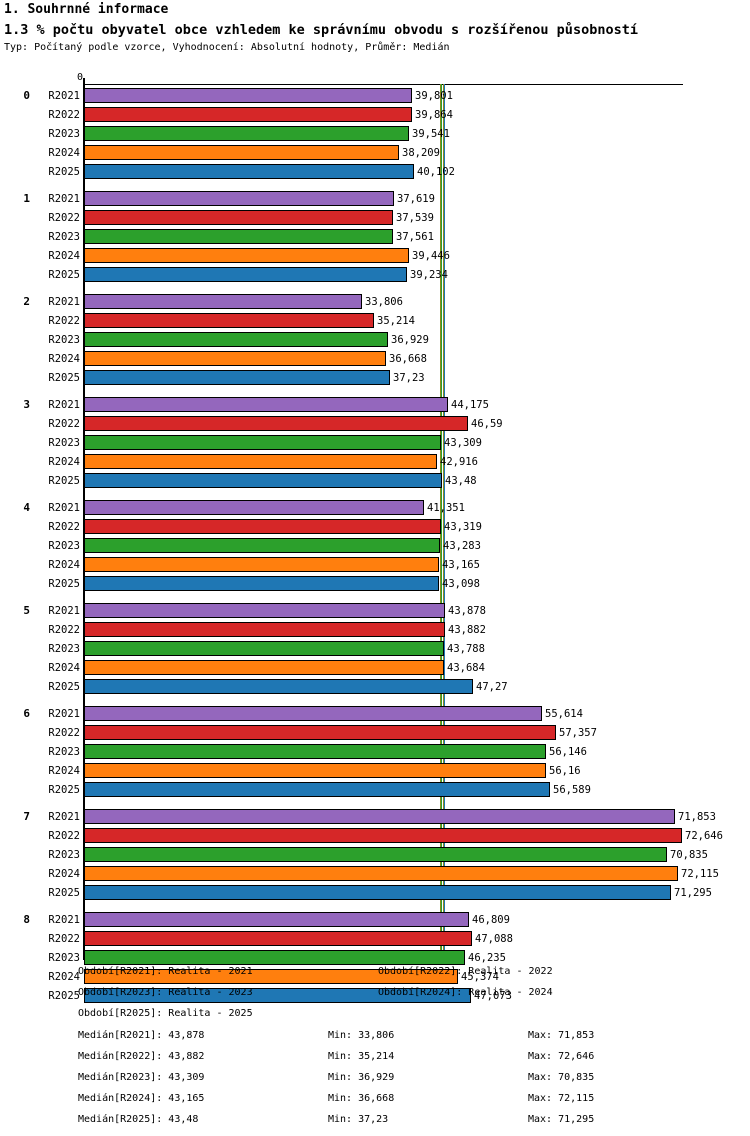  I want to click on group-label: 3, so click(26, 404).